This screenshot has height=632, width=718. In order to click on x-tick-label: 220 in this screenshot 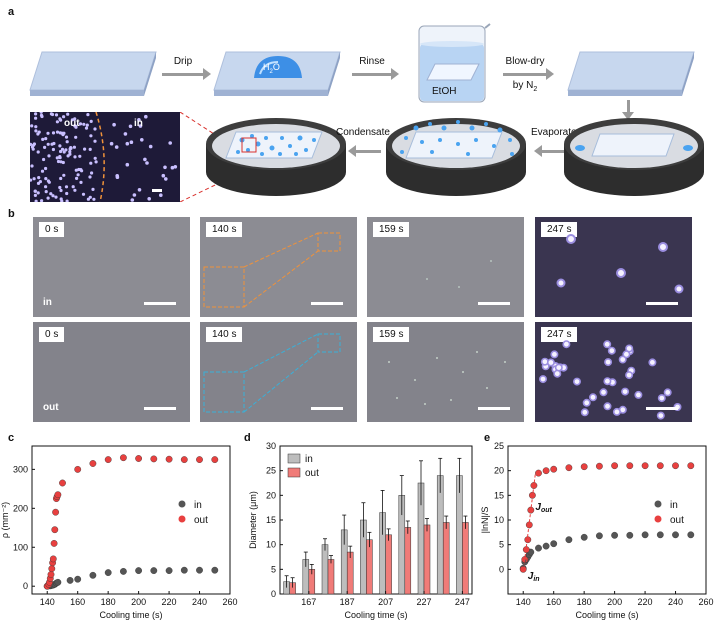, I will do `click(645, 602)`.